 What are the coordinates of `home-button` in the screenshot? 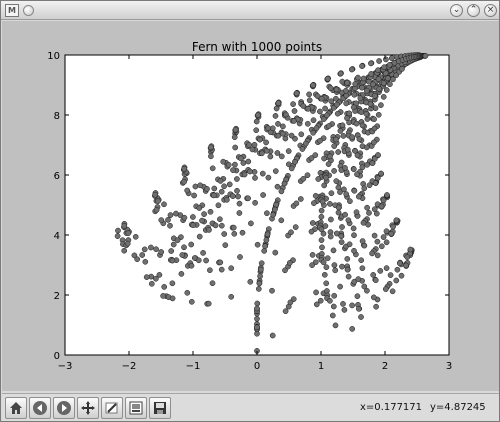 It's located at (16, 408).